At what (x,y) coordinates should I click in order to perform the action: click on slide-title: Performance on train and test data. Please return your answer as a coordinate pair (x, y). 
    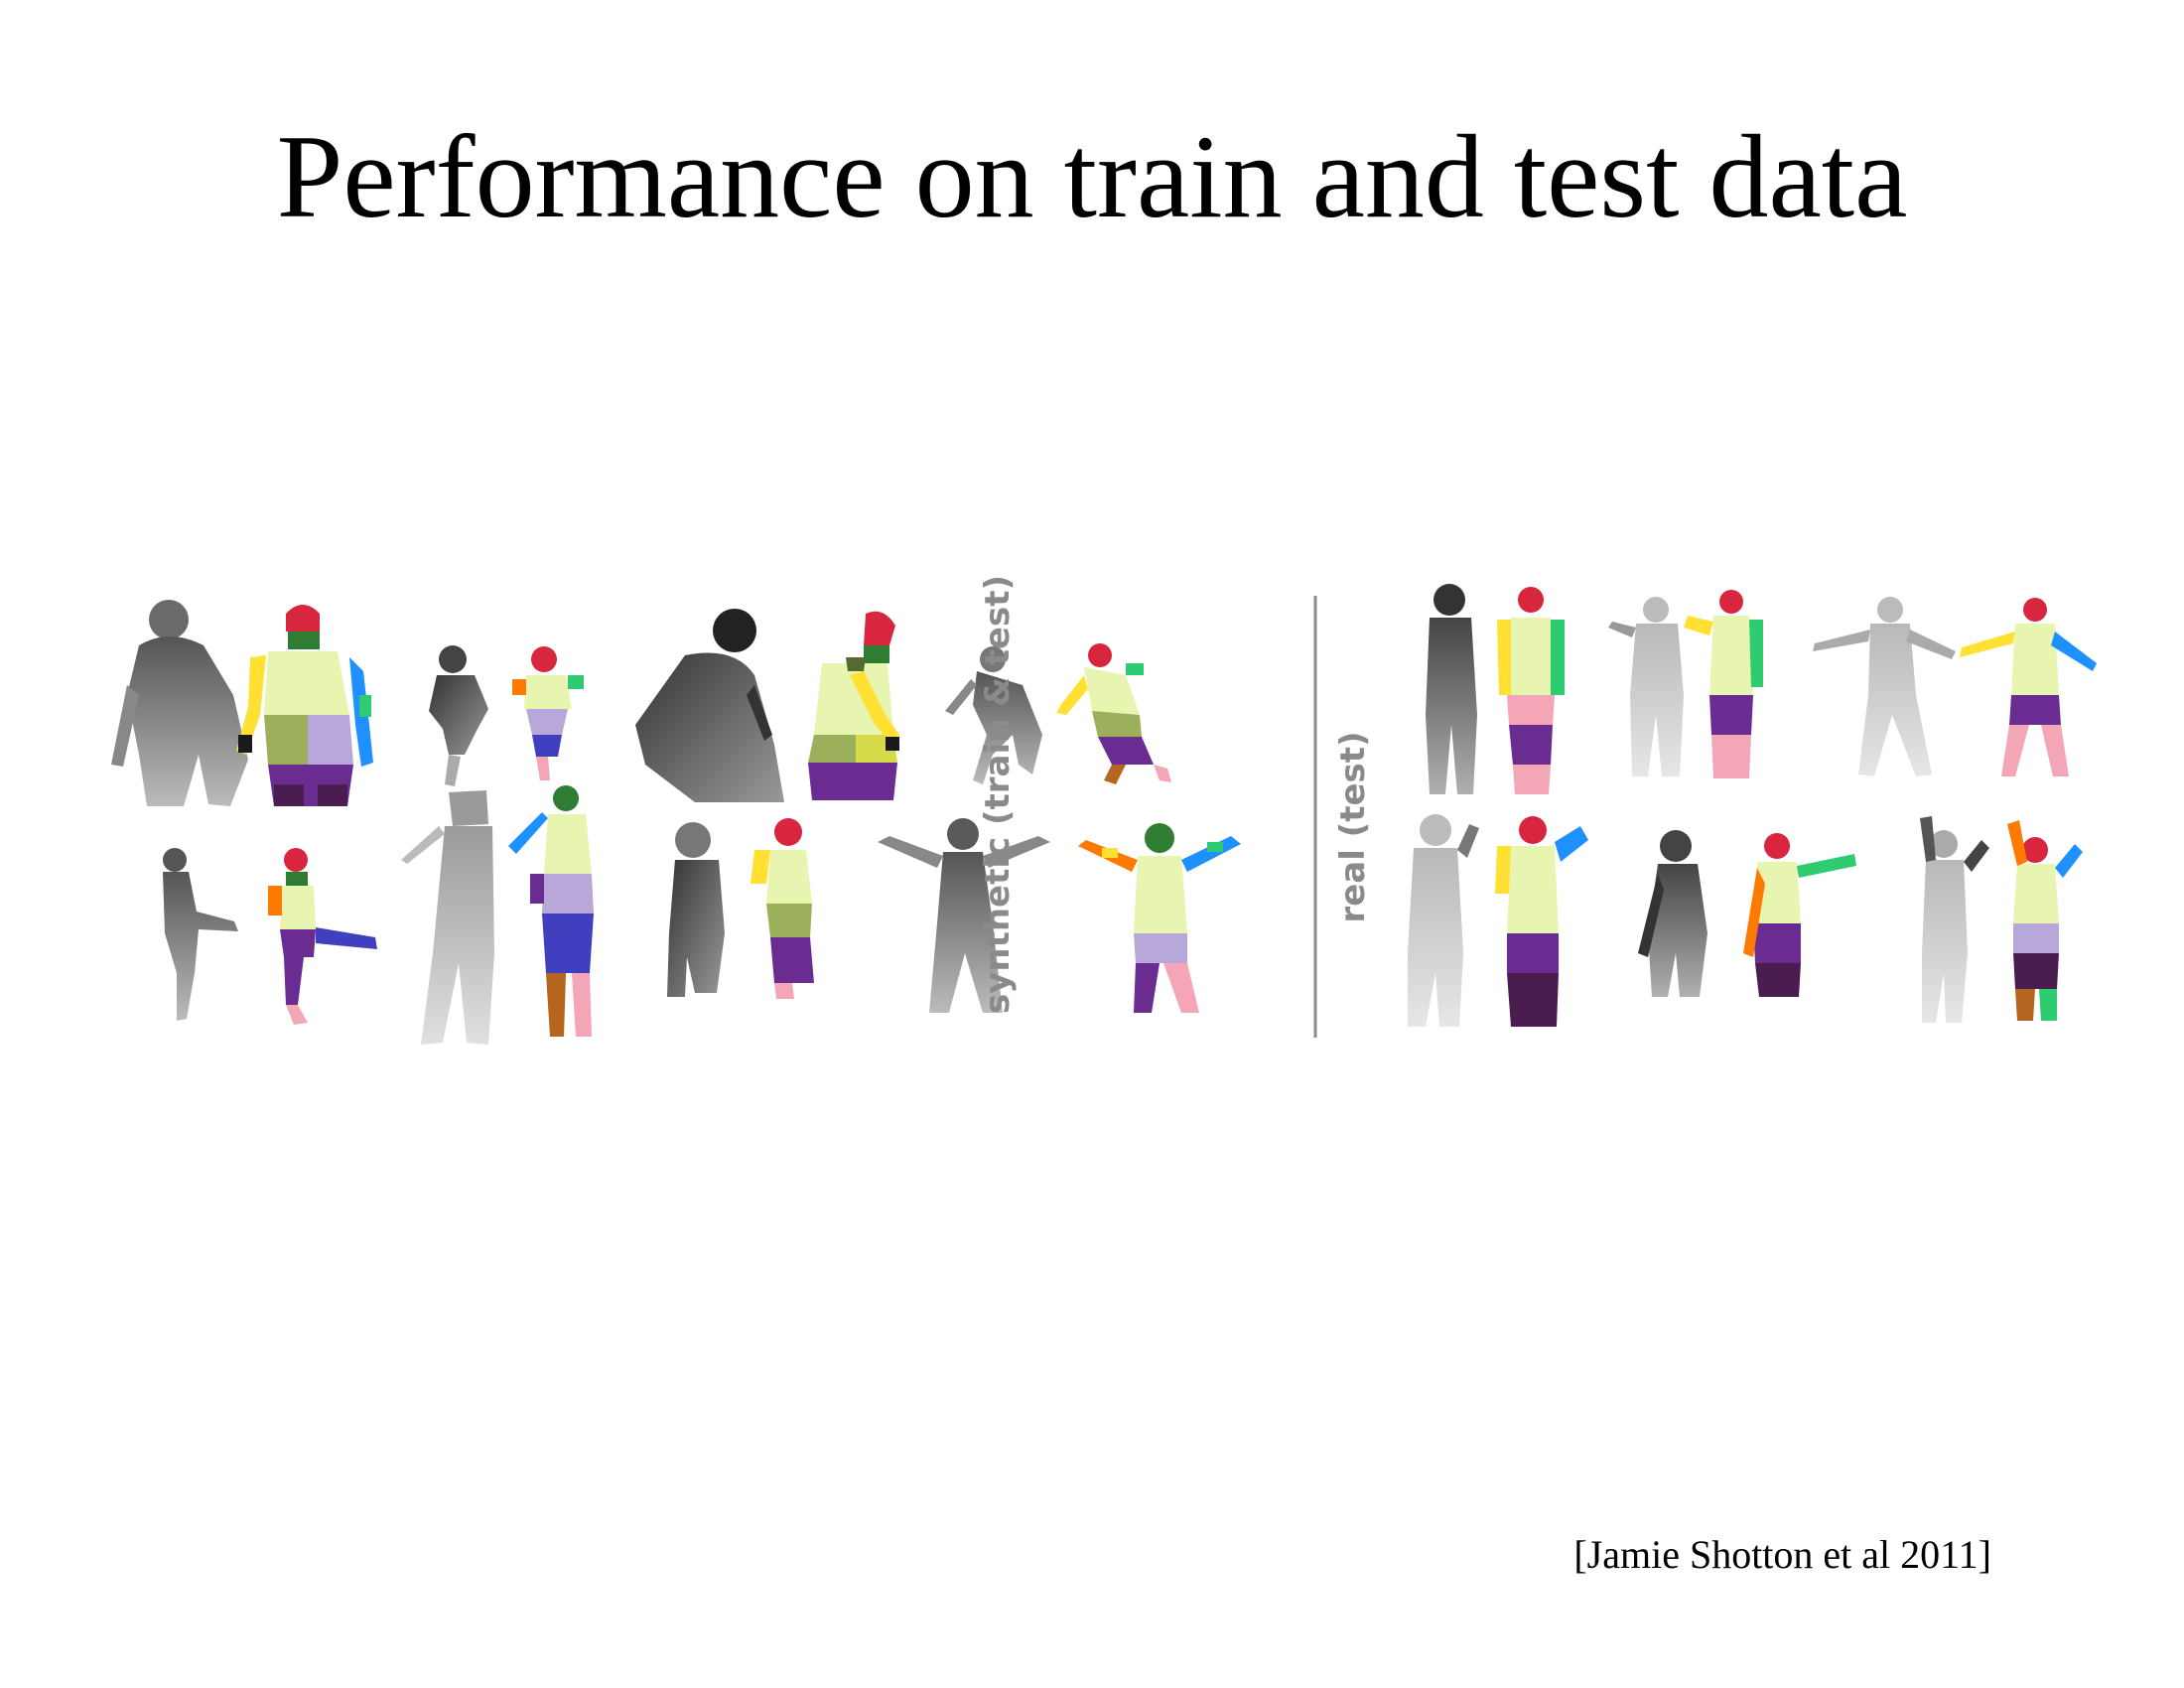
    Looking at the image, I should click on (1092, 176).